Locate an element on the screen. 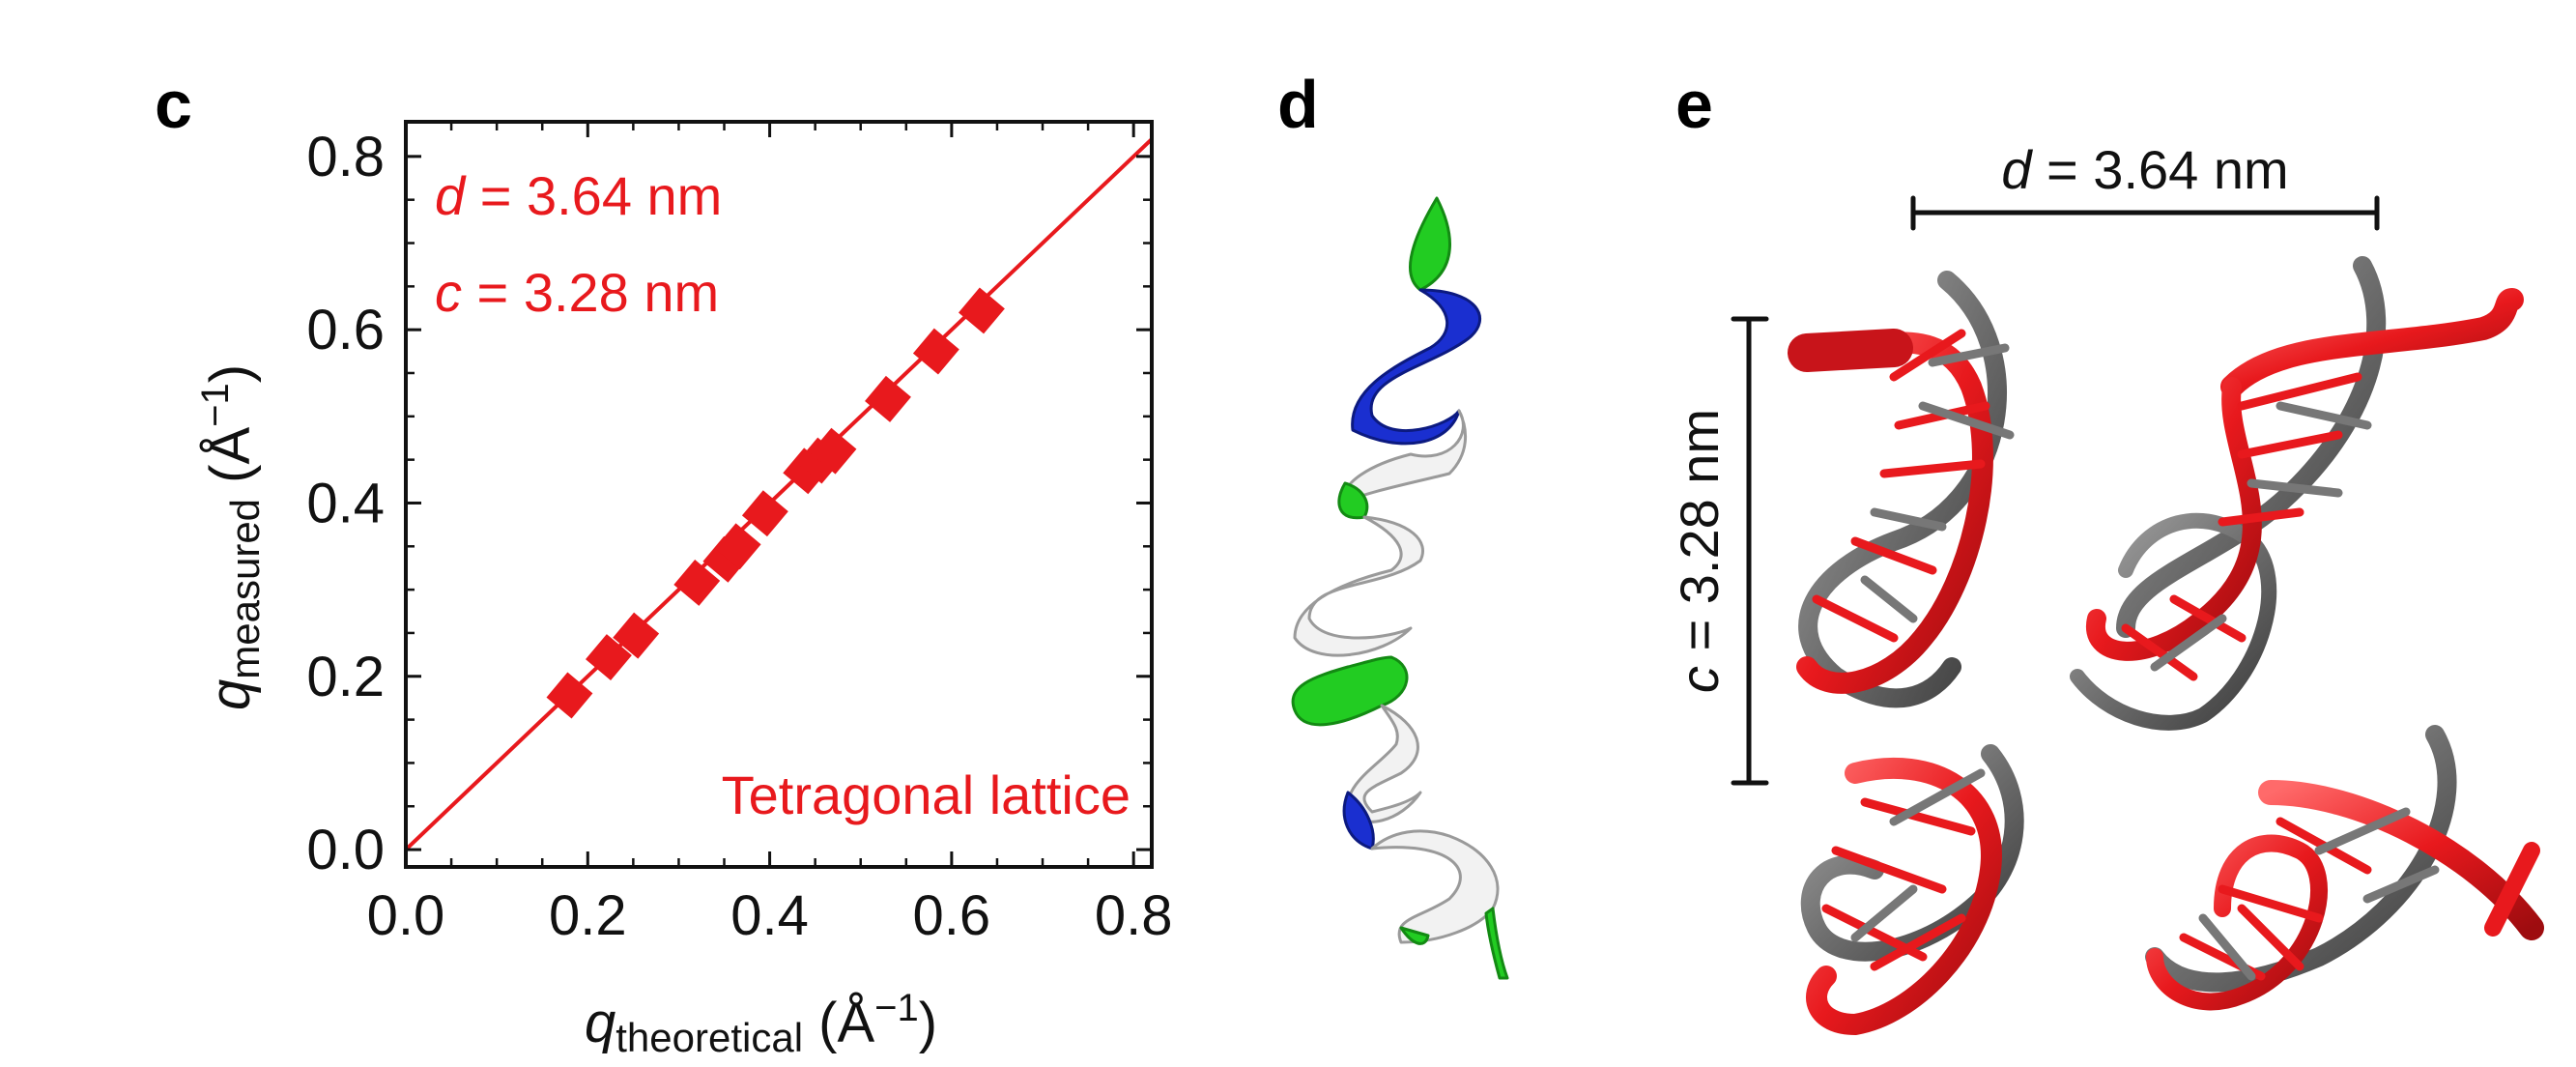 This screenshot has width=2576, height=1067. dimension-c-var: c is located at coordinates (1700, 679).